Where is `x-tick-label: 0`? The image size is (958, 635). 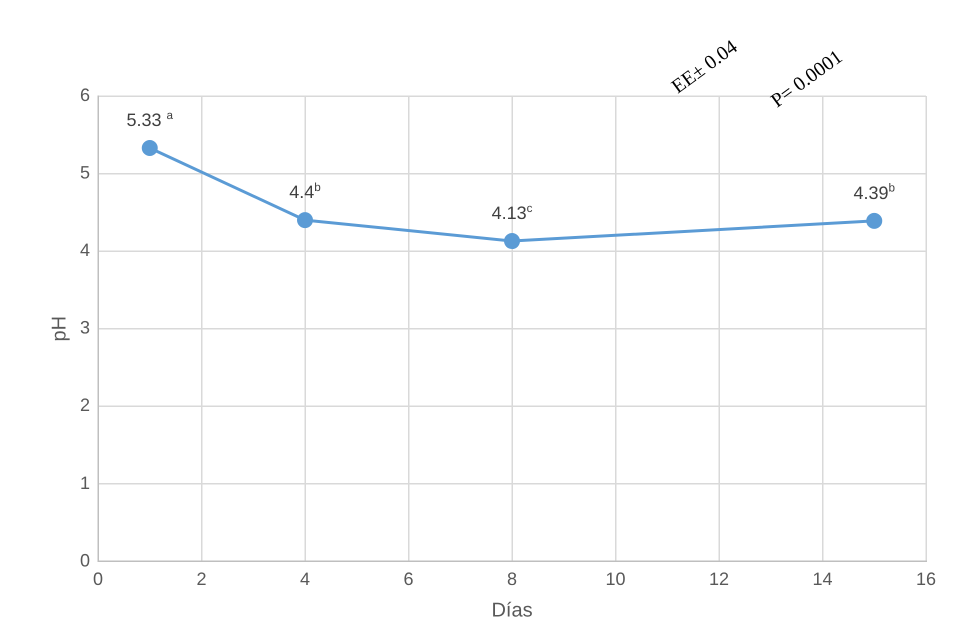 x-tick-label: 0 is located at coordinates (98, 579).